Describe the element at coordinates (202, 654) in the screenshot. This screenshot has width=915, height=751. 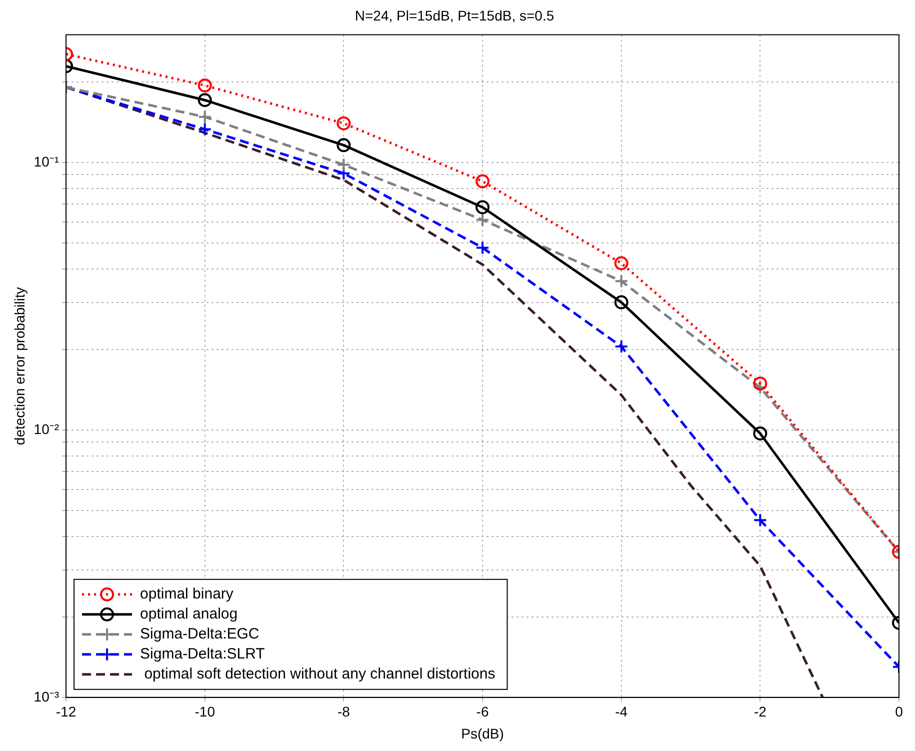
I see `legend-label: Sigma-Delta:SLRT` at that location.